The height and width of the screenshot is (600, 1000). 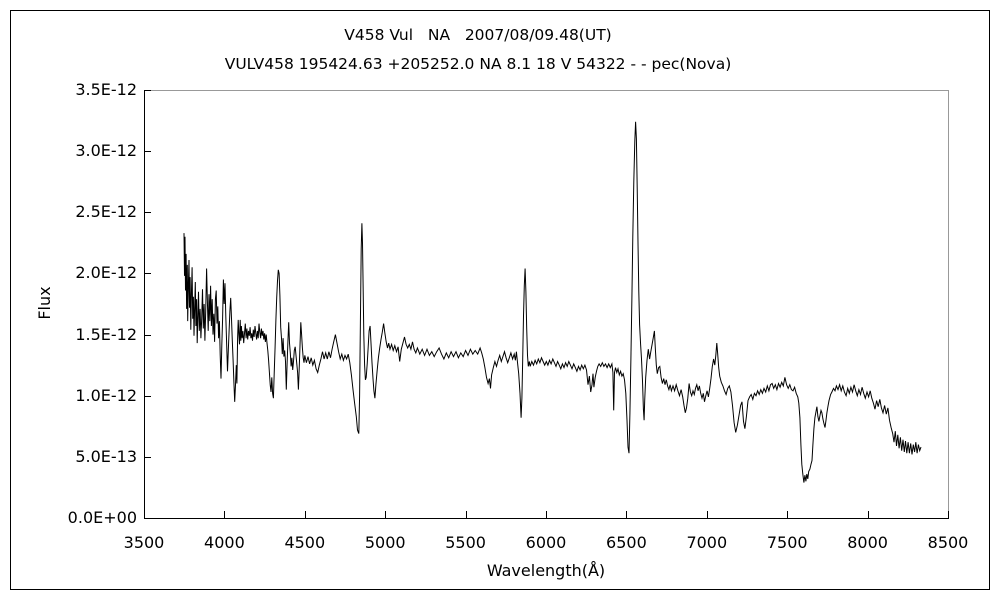 I want to click on x-axis-title: Wavelength(Å), so click(x=546, y=570).